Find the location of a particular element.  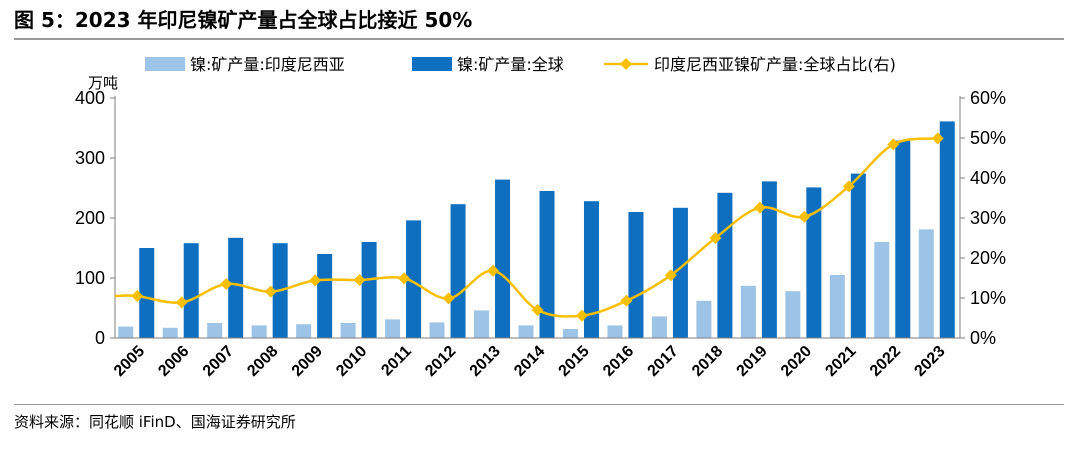

legend-swatch-indonesia is located at coordinates (165, 64).